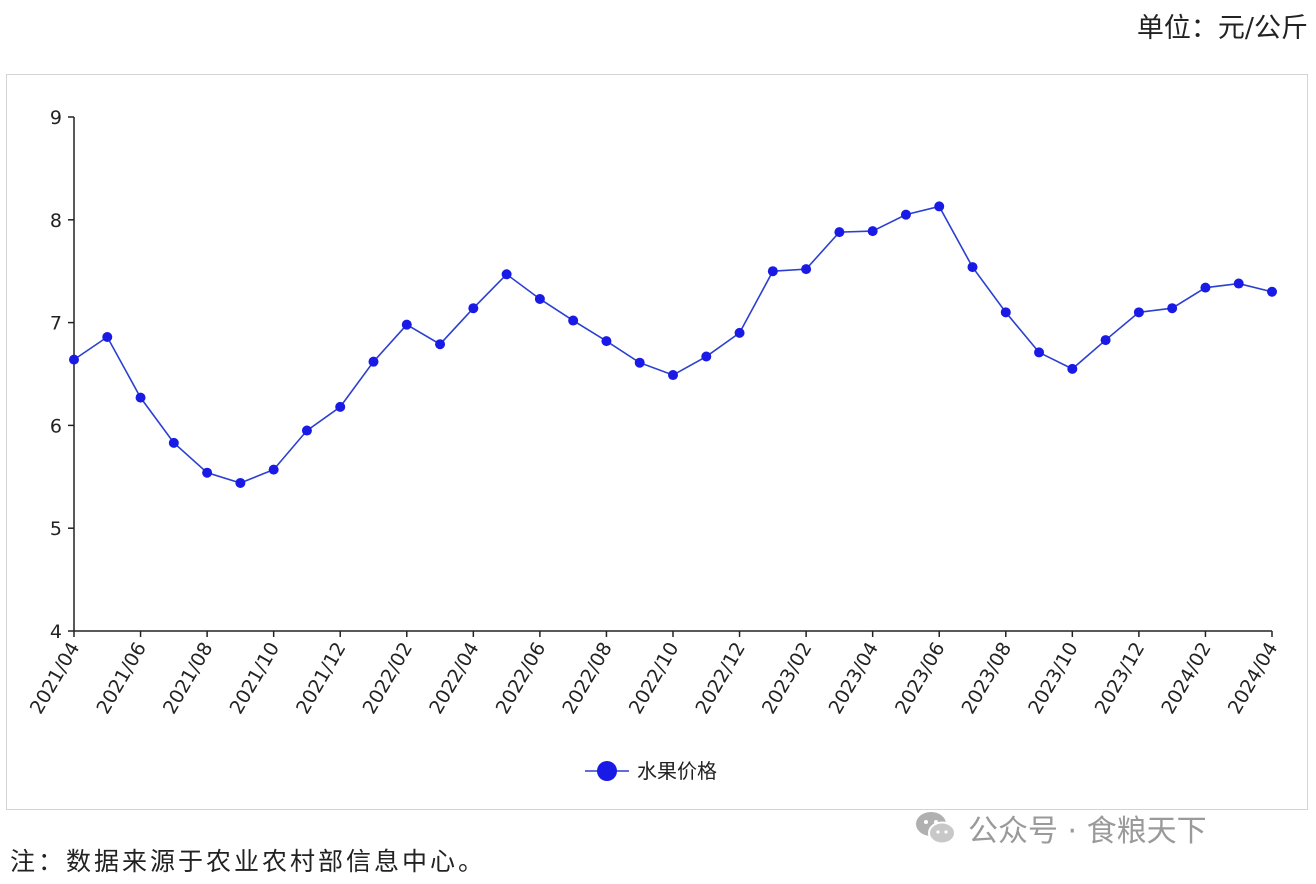  What do you see at coordinates (1253, 678) in the screenshot?
I see `x-tick-label: 2024/04` at bounding box center [1253, 678].